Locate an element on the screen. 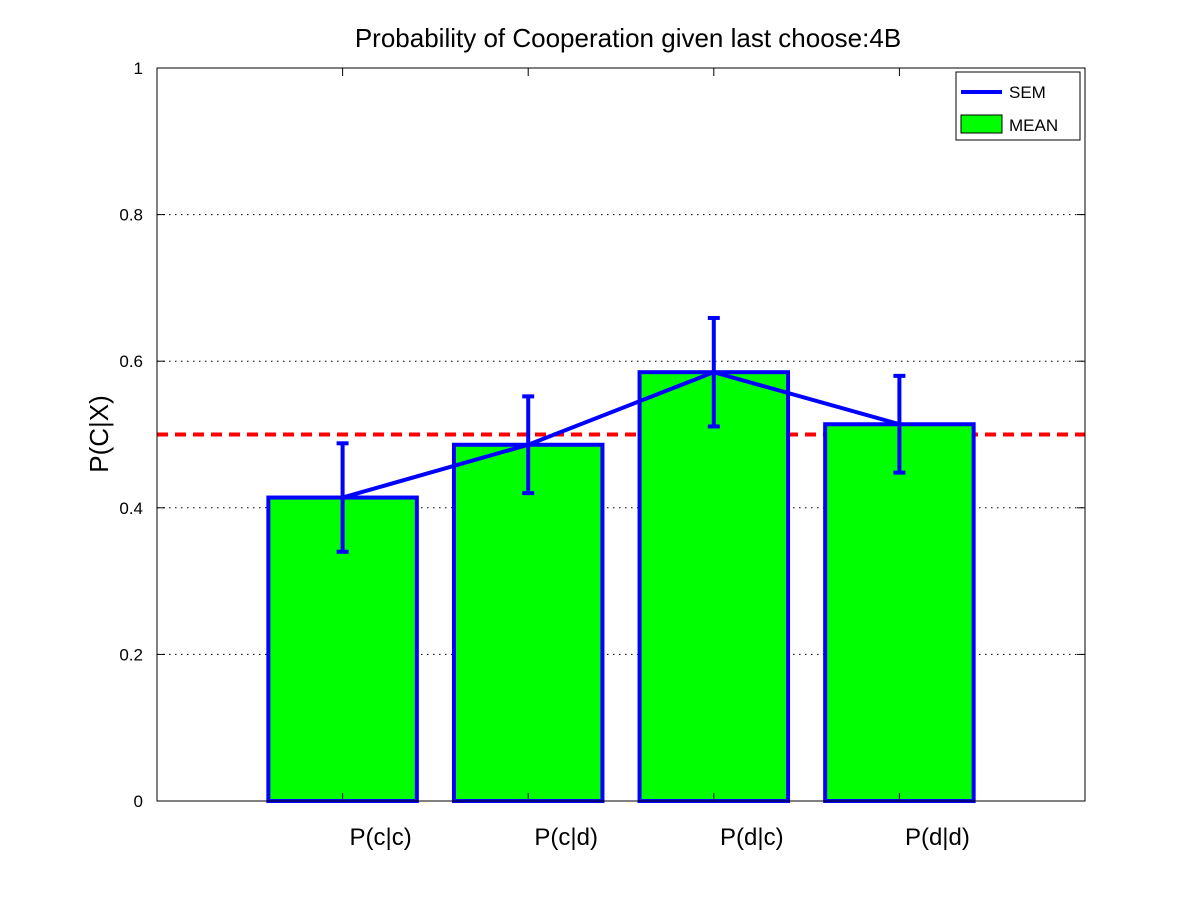  legend-mean-swatch is located at coordinates (981, 124).